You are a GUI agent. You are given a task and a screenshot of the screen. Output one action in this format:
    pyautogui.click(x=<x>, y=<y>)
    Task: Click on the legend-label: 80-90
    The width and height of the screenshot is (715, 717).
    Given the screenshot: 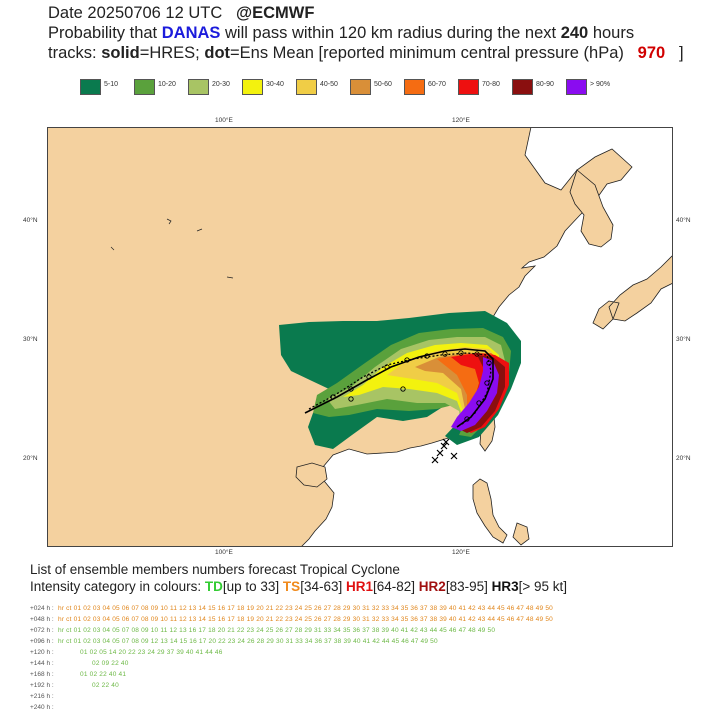 What is the action you would take?
    pyautogui.click(x=545, y=84)
    